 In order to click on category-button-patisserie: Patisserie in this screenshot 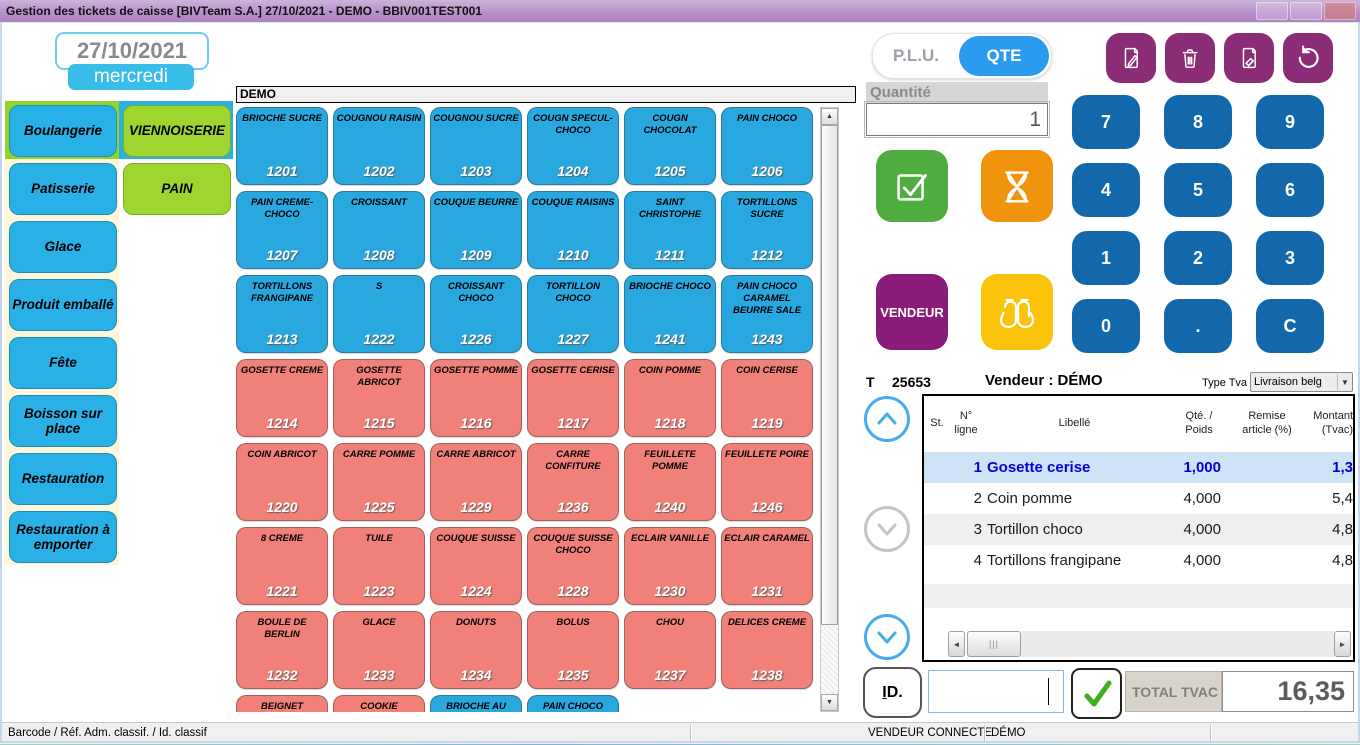, I will do `click(63, 189)`.